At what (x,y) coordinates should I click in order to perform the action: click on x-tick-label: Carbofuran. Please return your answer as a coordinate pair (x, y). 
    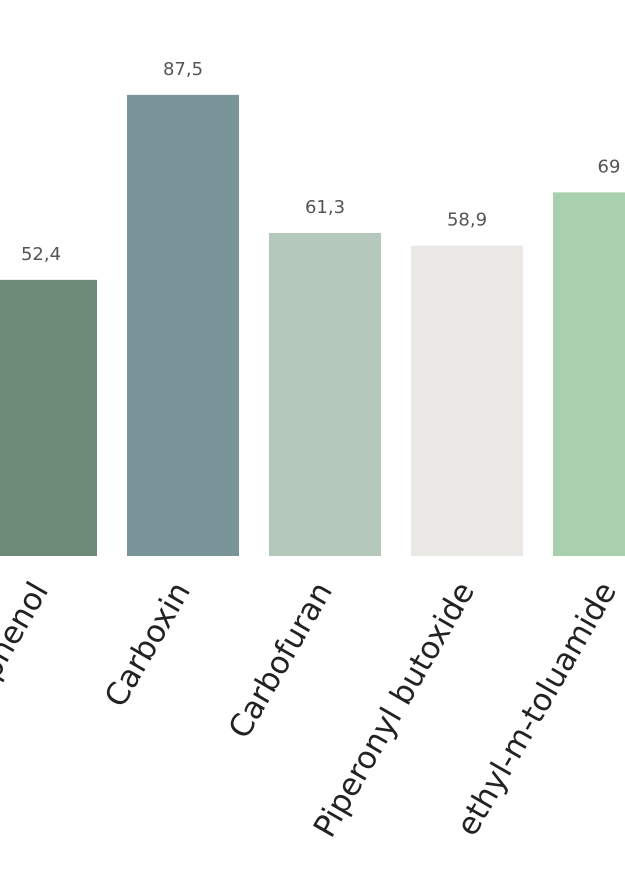
    Looking at the image, I should click on (281, 660).